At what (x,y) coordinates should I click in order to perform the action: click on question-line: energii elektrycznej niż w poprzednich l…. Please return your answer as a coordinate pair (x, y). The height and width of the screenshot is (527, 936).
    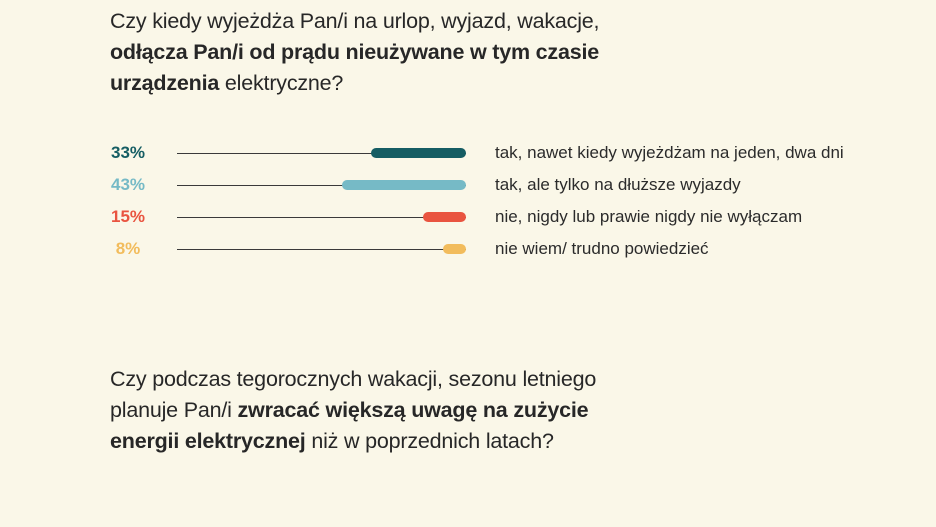
    Looking at the image, I should click on (353, 441).